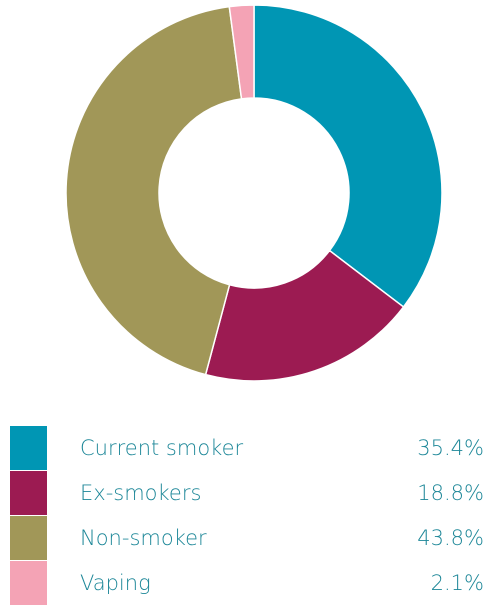 The width and height of the screenshot is (488, 605). What do you see at coordinates (304, 315) in the screenshot?
I see `slice-ex-smokers` at bounding box center [304, 315].